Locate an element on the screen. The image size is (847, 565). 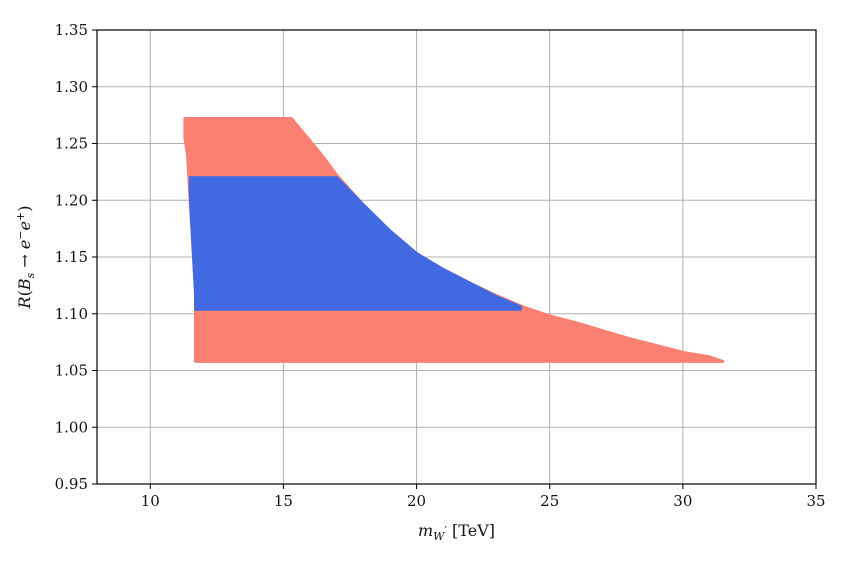
y-tick-label: 1.30 is located at coordinates (71, 87).